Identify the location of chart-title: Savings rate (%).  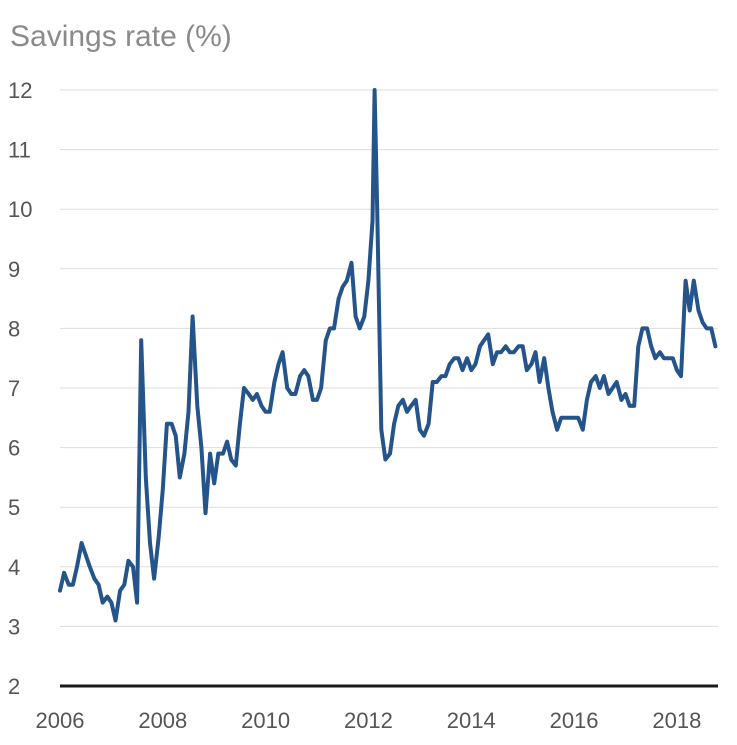
(121, 36).